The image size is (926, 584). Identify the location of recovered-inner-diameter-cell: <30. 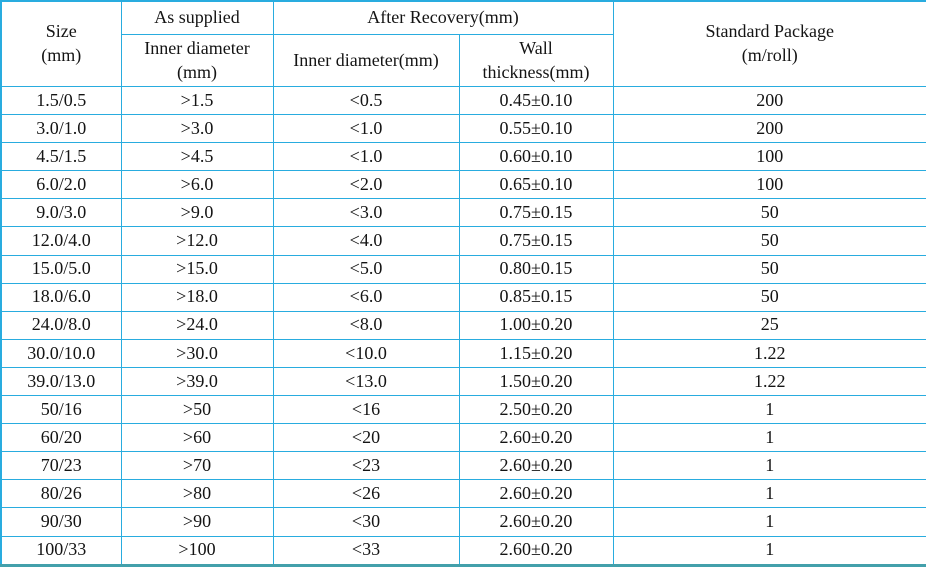
(366, 522).